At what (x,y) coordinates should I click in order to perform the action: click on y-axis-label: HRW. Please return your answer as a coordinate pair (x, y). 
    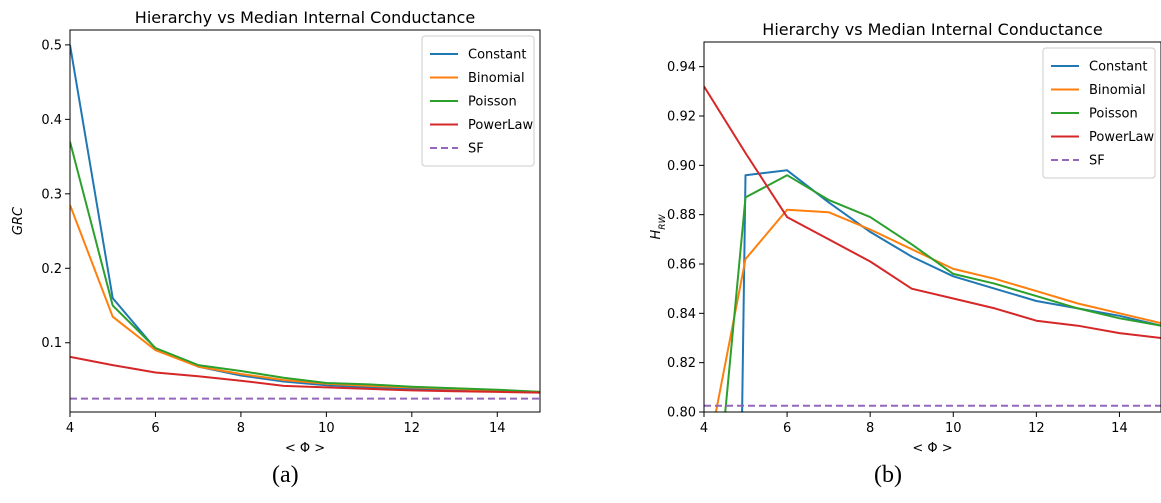
    Looking at the image, I should click on (658, 226).